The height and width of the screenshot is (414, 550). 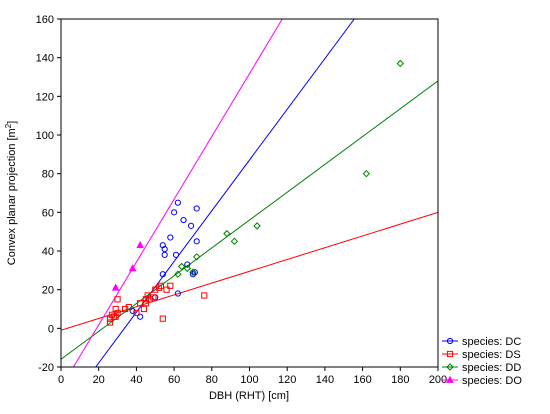 I want to click on x-axis: 0 20 40 60 80 100 120 140 160 180 200, so click(x=252, y=376).